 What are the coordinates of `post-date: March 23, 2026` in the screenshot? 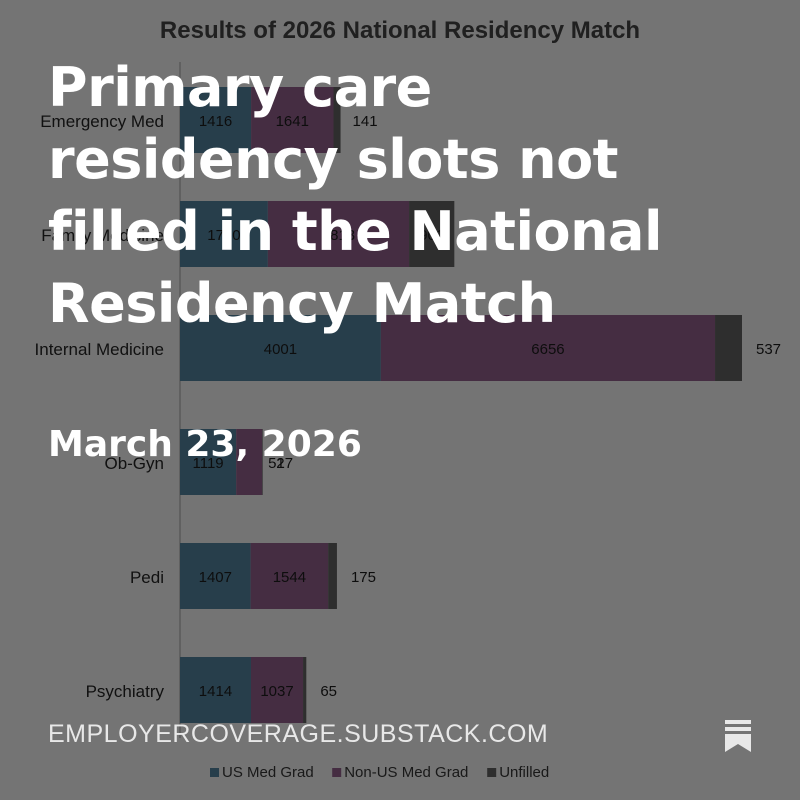 It's located at (205, 444).